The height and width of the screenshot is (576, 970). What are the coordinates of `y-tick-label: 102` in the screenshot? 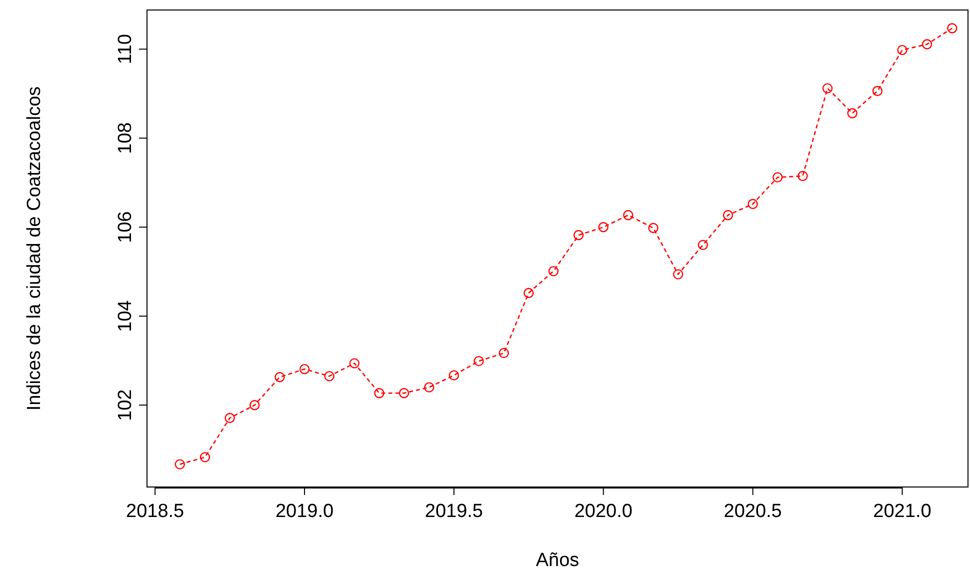 It's located at (125, 405).